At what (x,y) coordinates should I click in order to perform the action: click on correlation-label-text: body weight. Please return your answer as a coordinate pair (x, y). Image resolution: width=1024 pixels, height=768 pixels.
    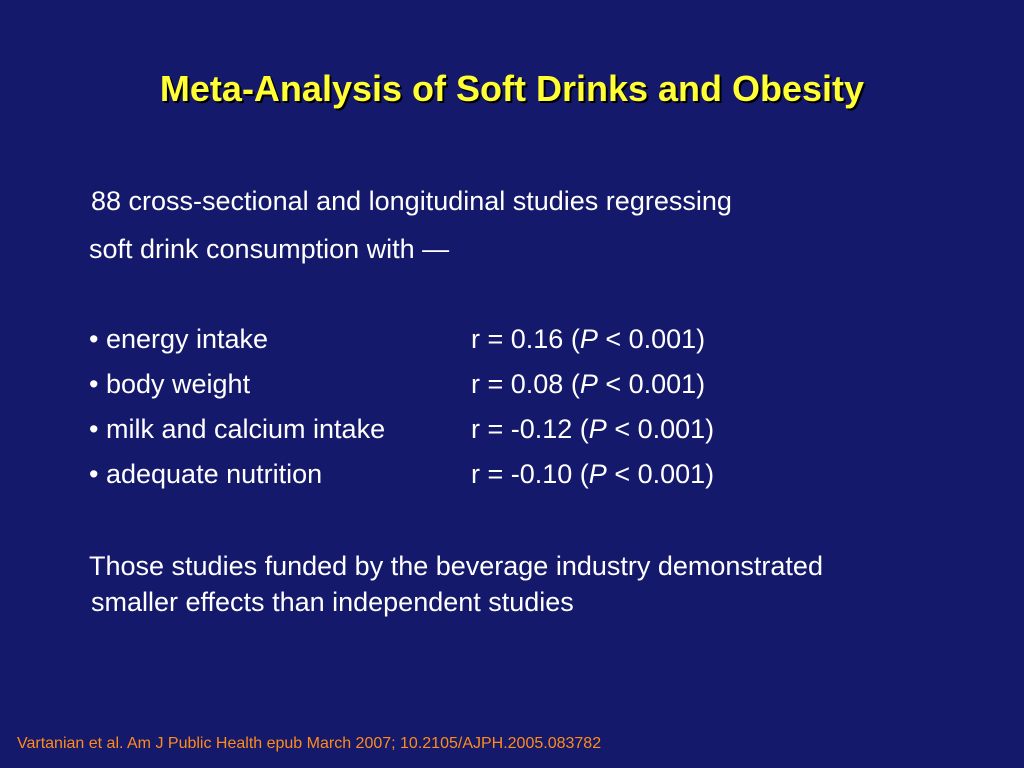
    Looking at the image, I should click on (178, 384).